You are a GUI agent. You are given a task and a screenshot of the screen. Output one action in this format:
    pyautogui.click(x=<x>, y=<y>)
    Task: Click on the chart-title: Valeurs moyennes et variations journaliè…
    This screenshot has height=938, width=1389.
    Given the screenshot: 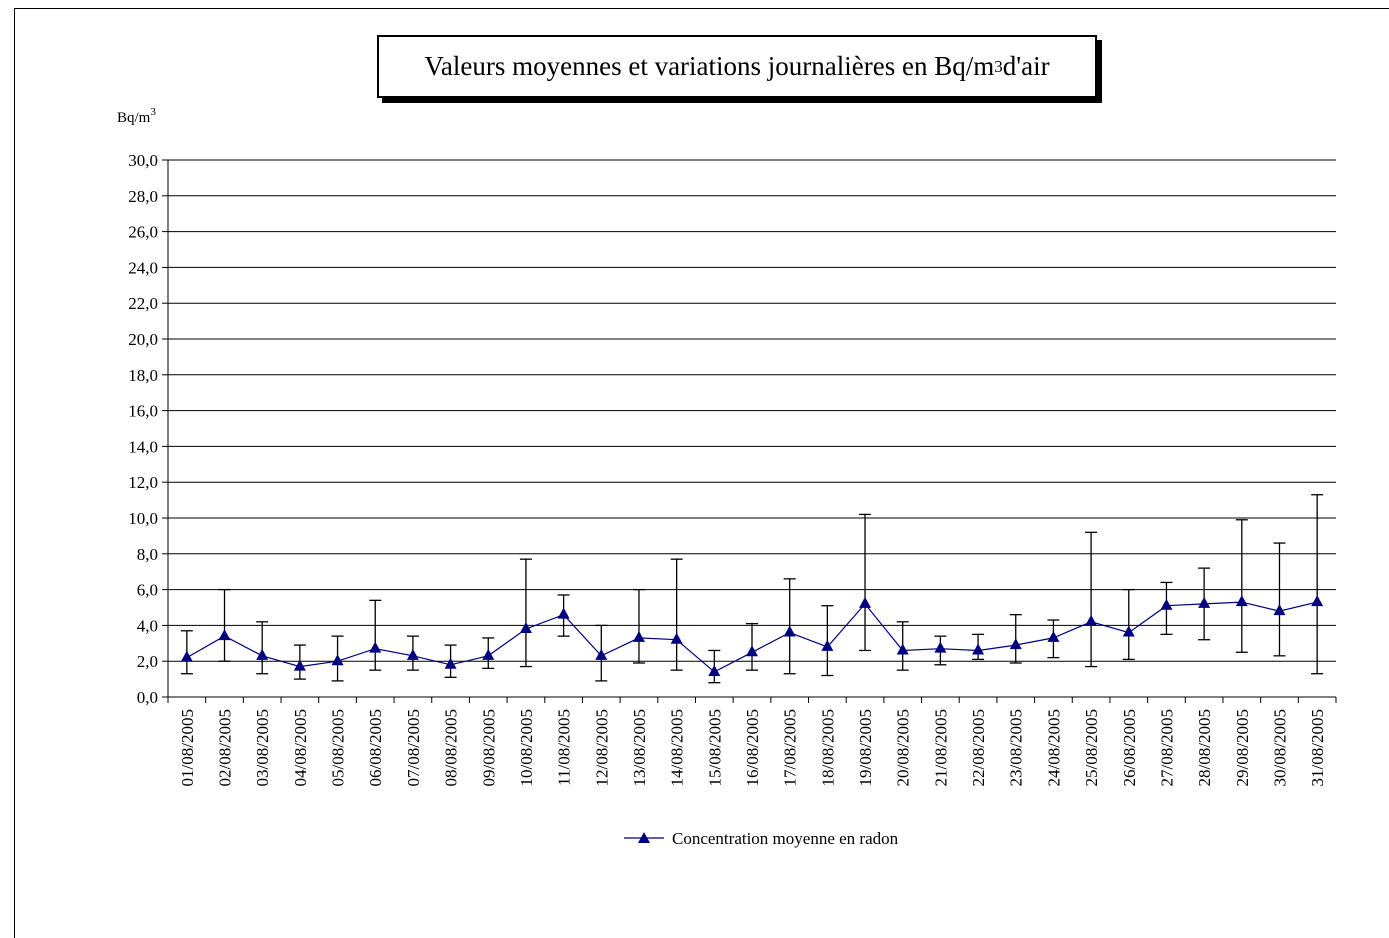 What is the action you would take?
    pyautogui.click(x=737, y=66)
    